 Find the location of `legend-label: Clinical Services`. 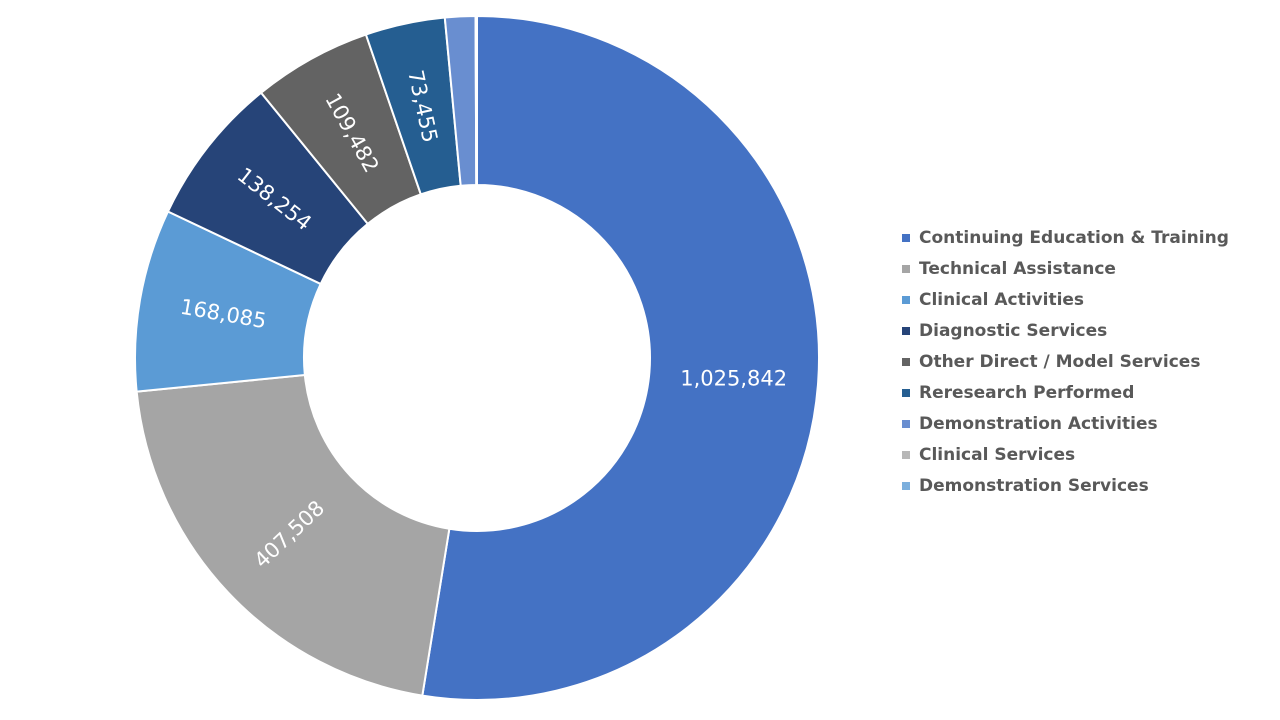

legend-label: Clinical Services is located at coordinates (997, 454).